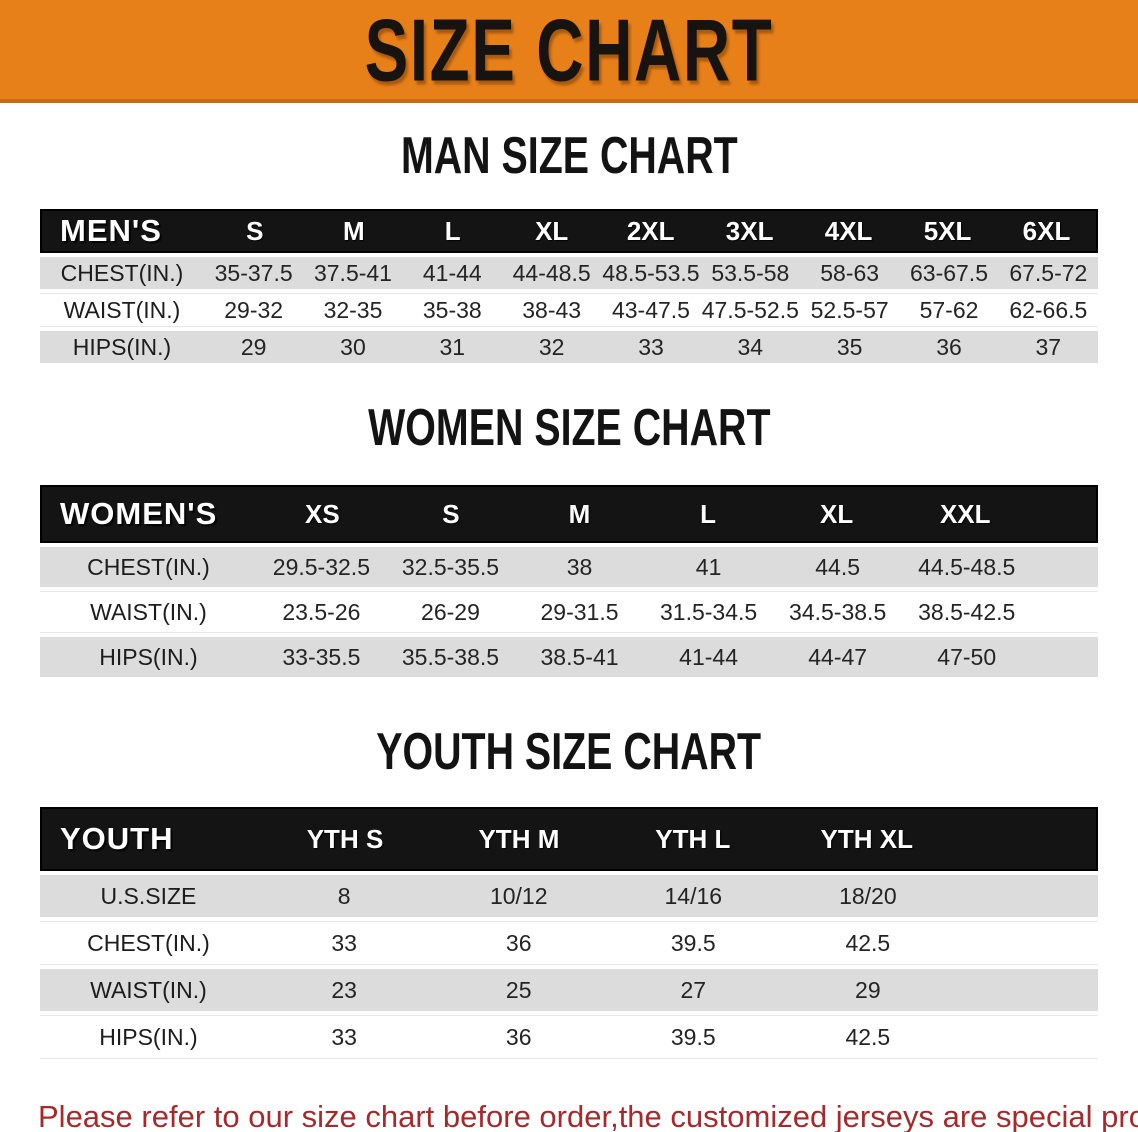 The image size is (1138, 1132). I want to click on table-header-row: MEN'S S M L XL 2XL 3XL 4XL 5XL 6XL, so click(569, 231).